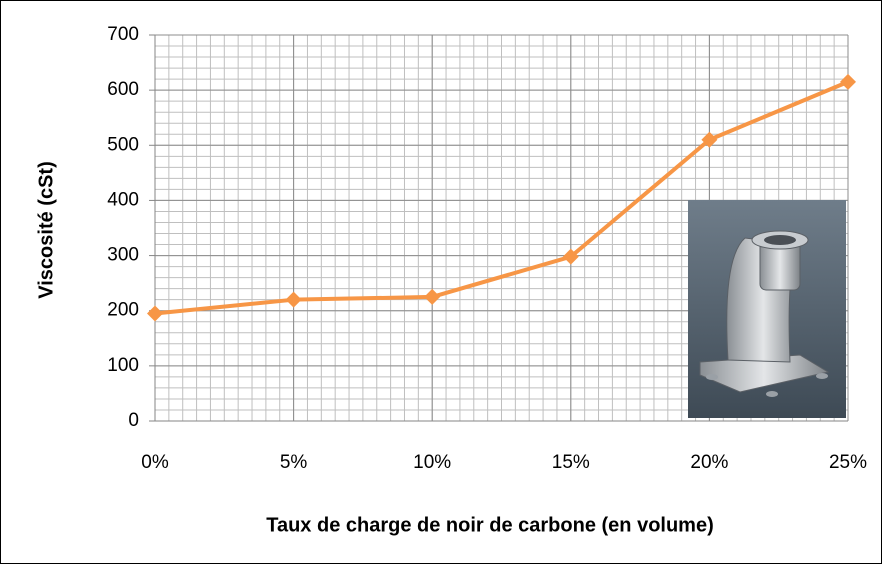  Describe the element at coordinates (155, 462) in the screenshot. I see `x-tick-label: 0%` at that location.